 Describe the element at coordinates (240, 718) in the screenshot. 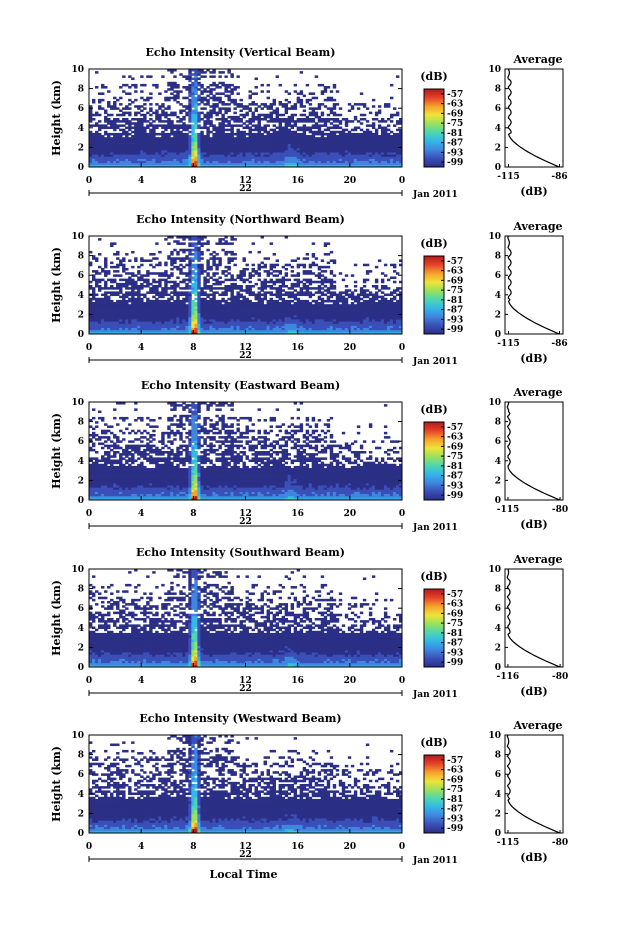

I see `panel-title: Echo Intensity (Westward Beam)` at that location.